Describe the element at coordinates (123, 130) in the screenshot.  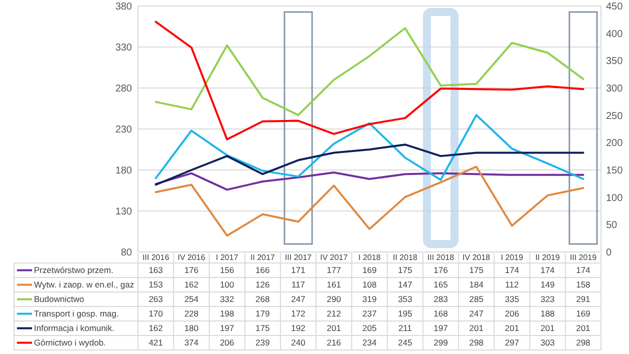
I see `y-tick-label: 230` at that location.